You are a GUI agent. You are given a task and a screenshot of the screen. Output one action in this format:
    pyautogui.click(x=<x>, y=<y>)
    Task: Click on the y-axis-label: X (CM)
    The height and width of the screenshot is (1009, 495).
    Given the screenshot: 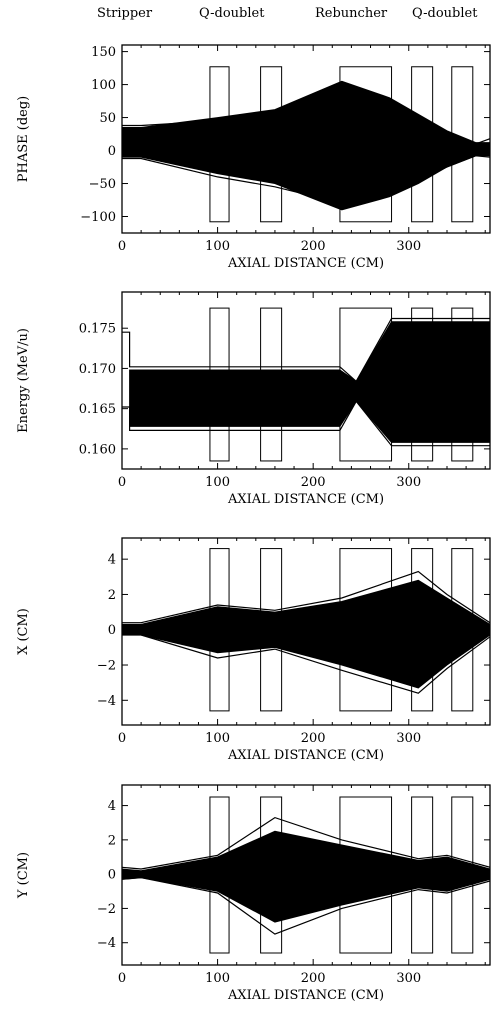 What is the action you would take?
    pyautogui.click(x=23, y=631)
    